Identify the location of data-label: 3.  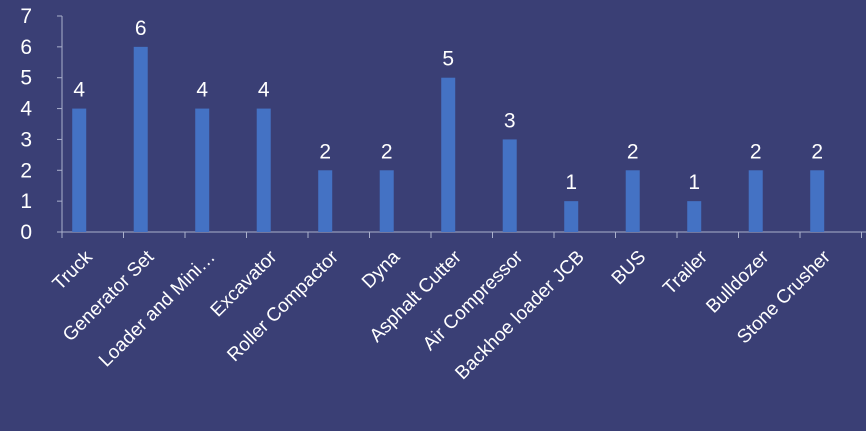
(510, 120).